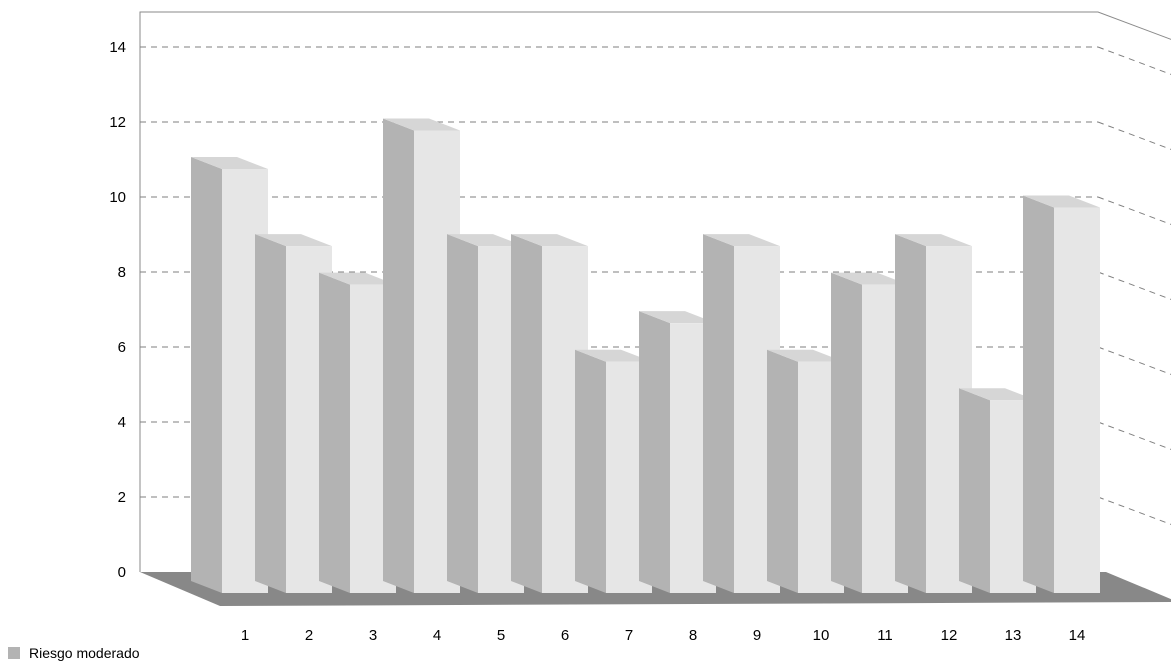 This screenshot has width=1171, height=662. Describe the element at coordinates (629, 635) in the screenshot. I see `x-tick-label: 7` at that location.